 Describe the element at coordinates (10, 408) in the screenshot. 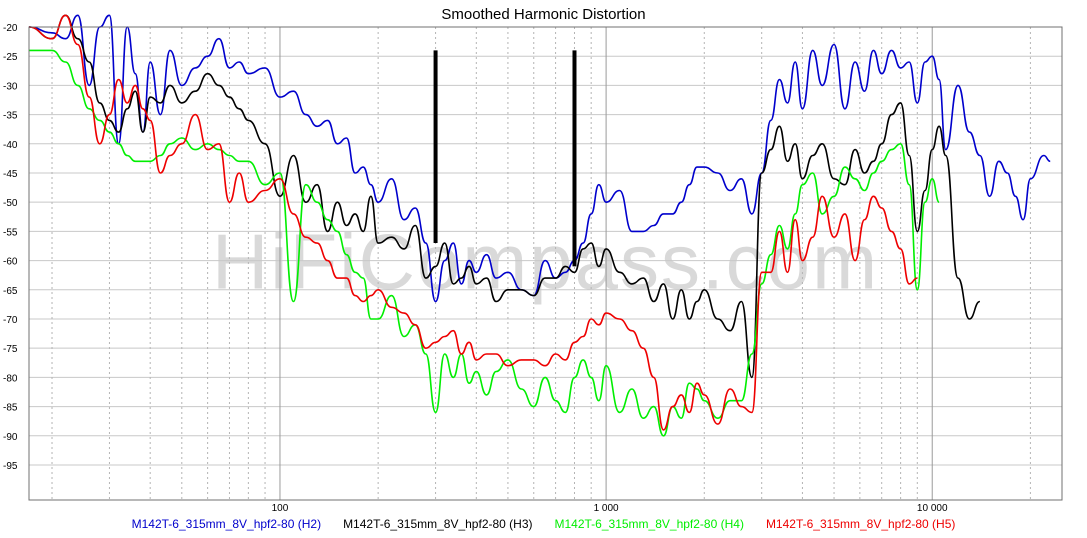

I see `y-tick-label: -85` at that location.